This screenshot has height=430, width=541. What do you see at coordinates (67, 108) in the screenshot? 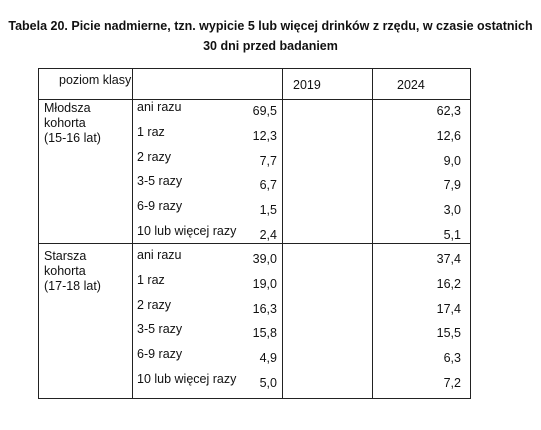
I see `cohort-label-line: Młodsza` at bounding box center [67, 108].